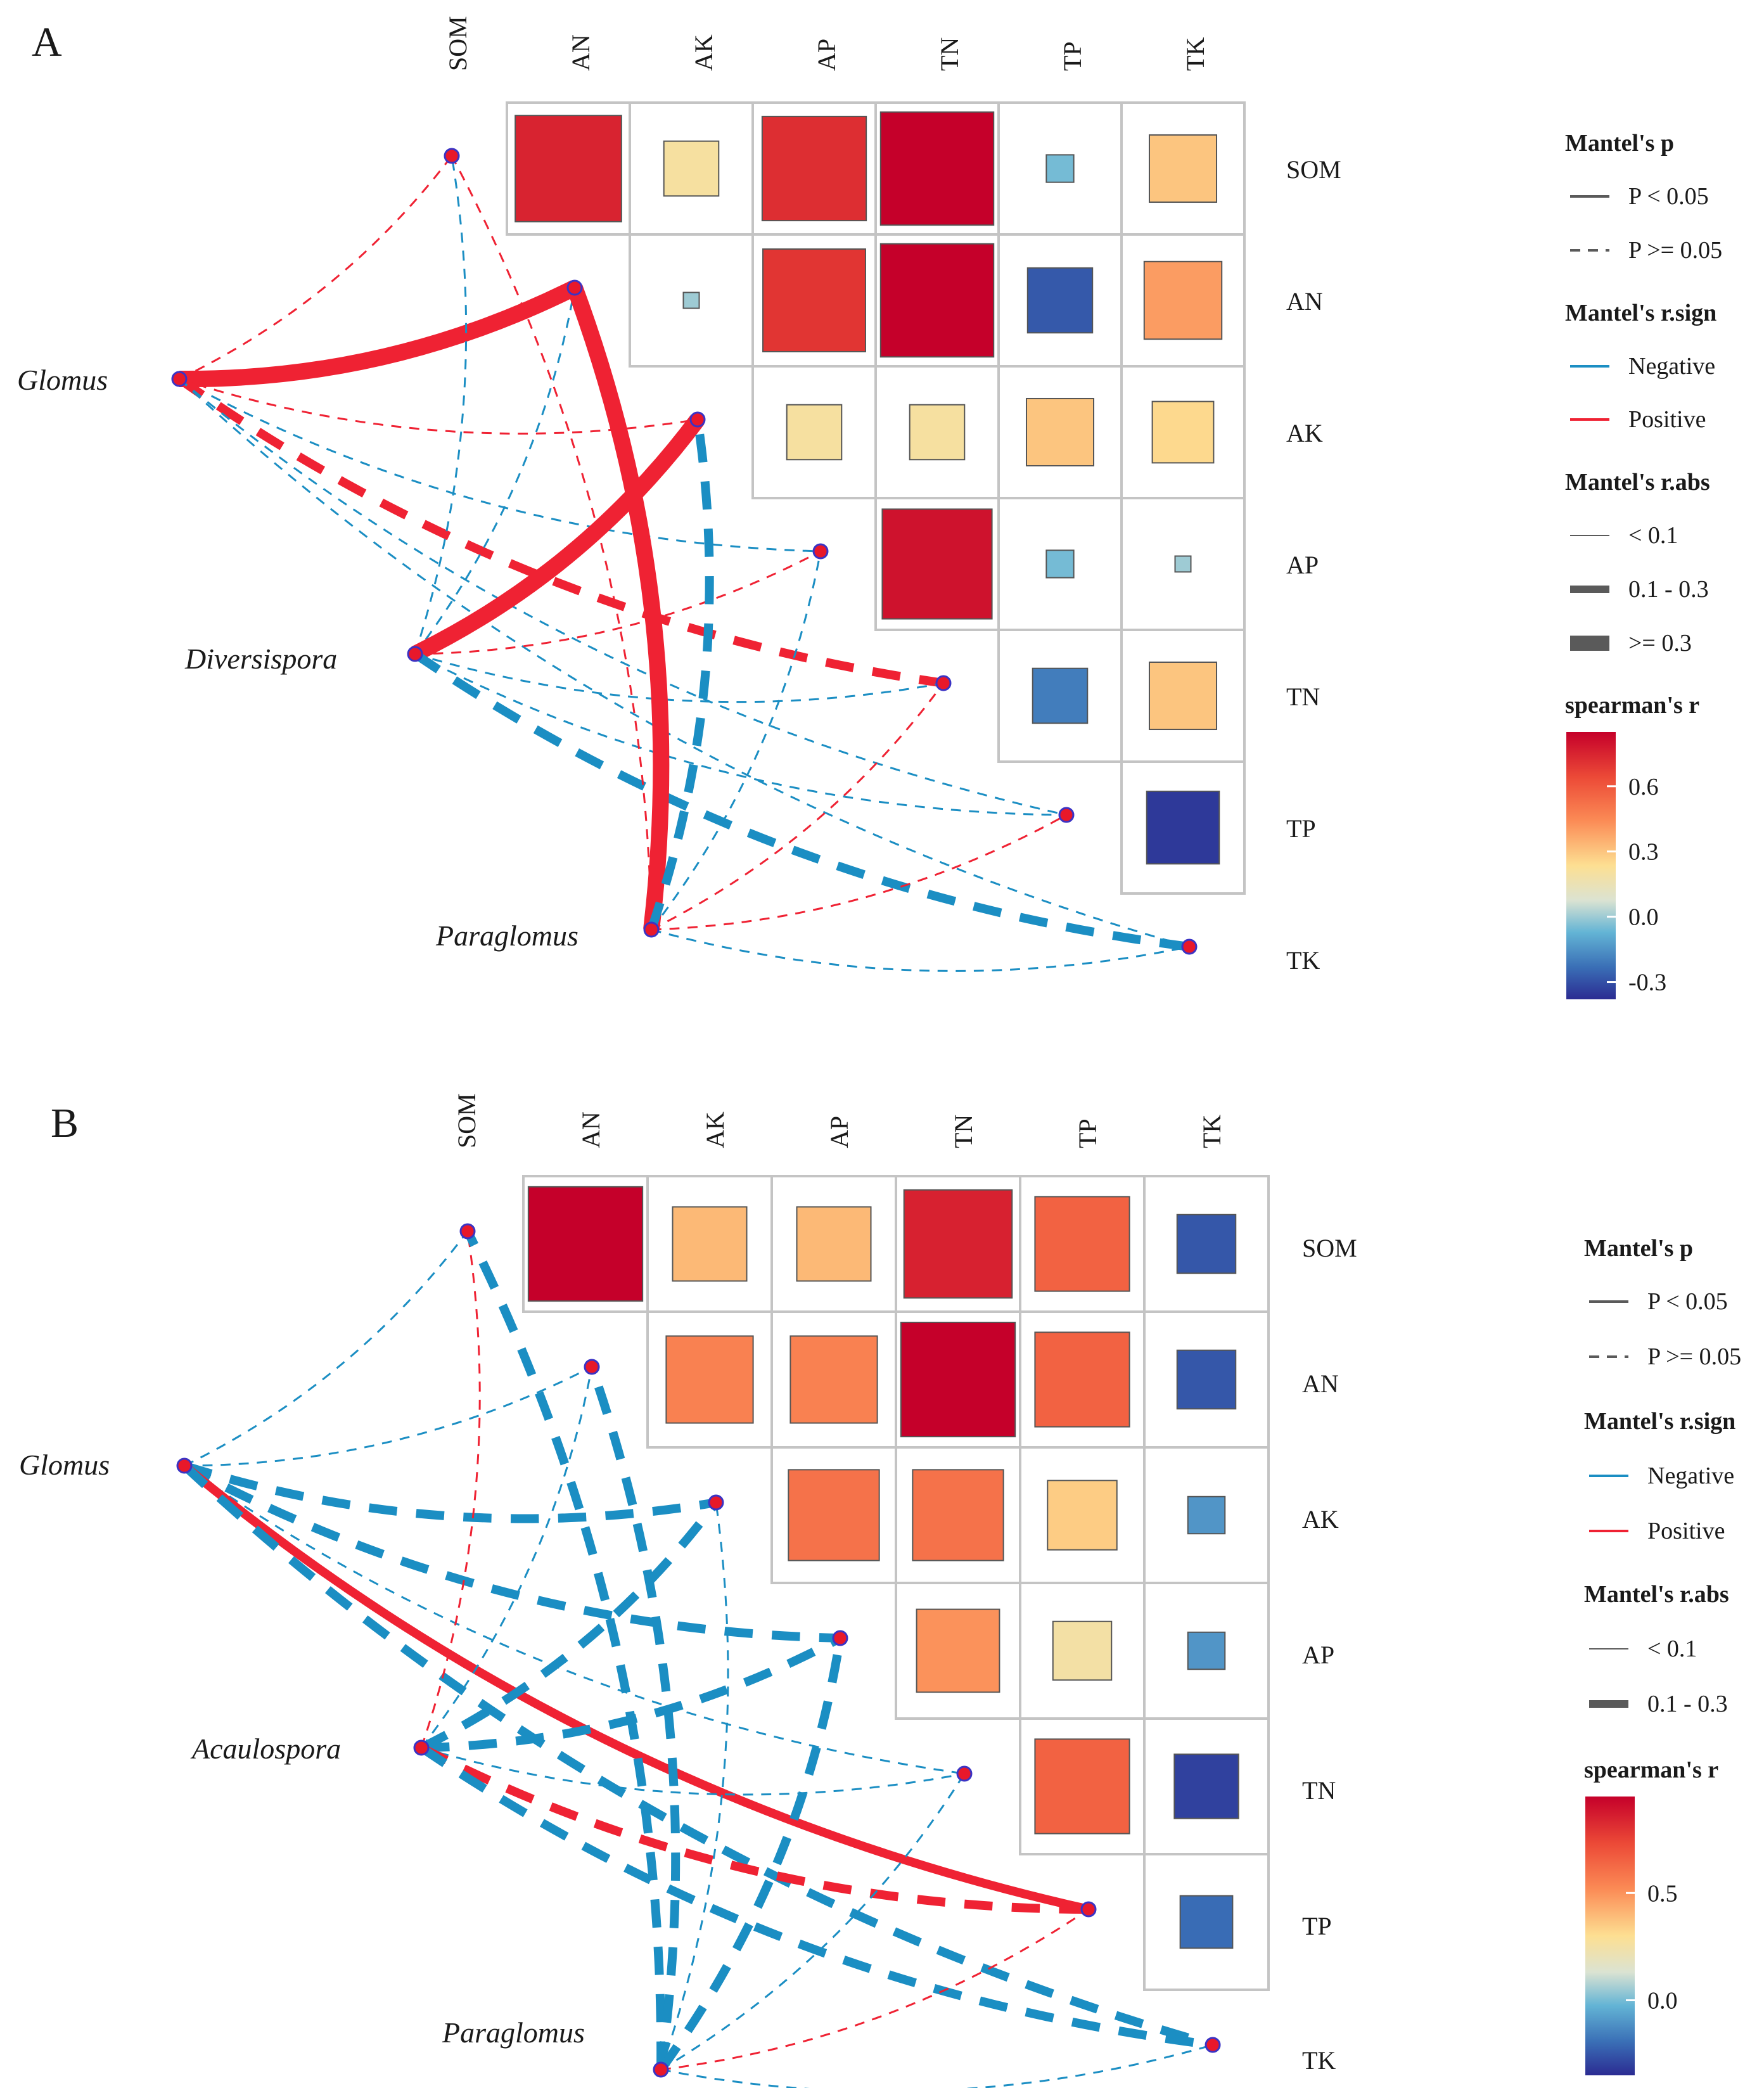 The height and width of the screenshot is (2088, 1764). I want to click on legend-title: Mantel's p, so click(1638, 1248).